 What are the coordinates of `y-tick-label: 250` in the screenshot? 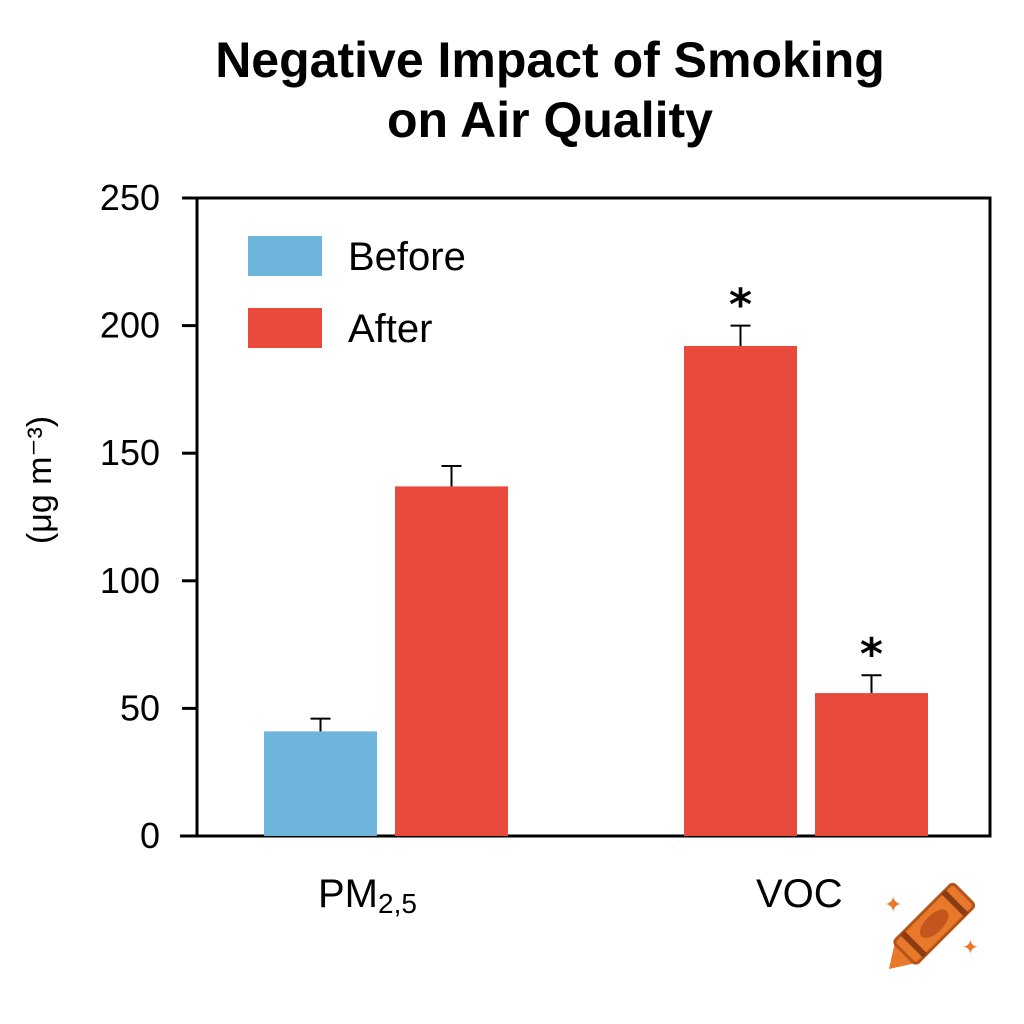 It's located at (130, 197).